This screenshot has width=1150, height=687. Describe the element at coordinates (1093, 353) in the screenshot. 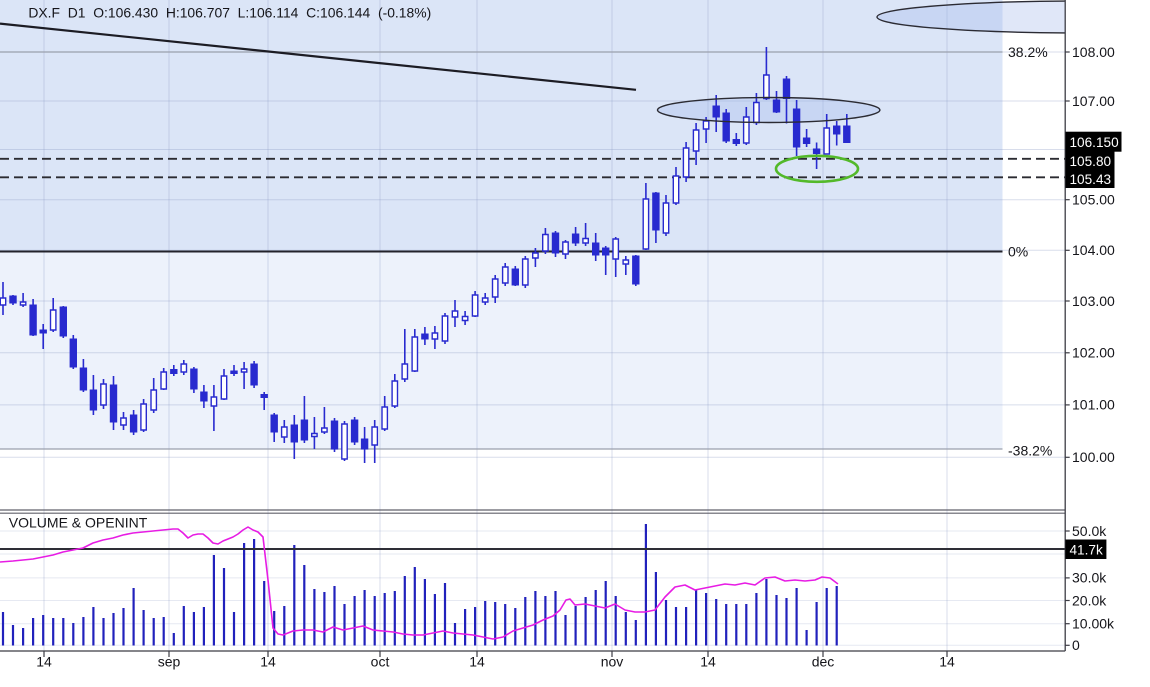

I see `svg-text: 102.00` at that location.